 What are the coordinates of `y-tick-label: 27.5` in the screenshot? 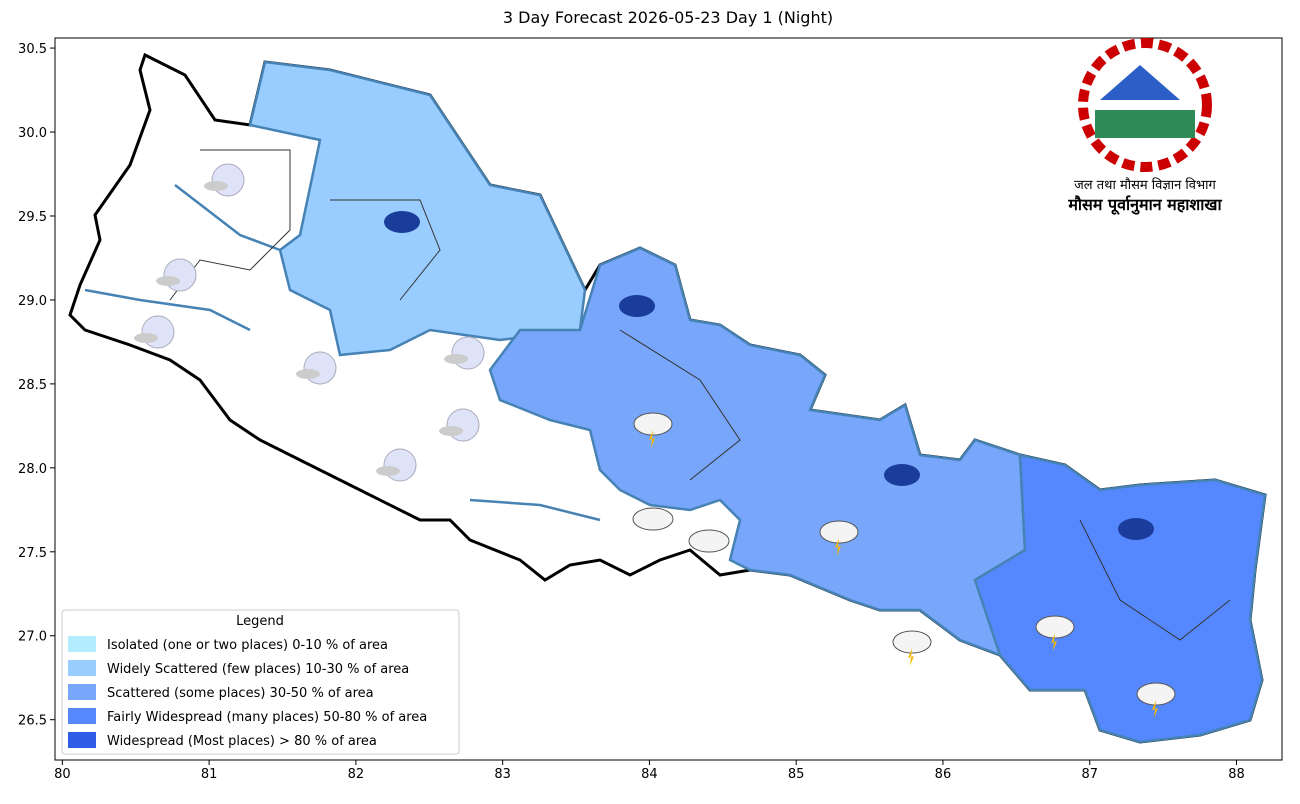 It's located at (32, 553).